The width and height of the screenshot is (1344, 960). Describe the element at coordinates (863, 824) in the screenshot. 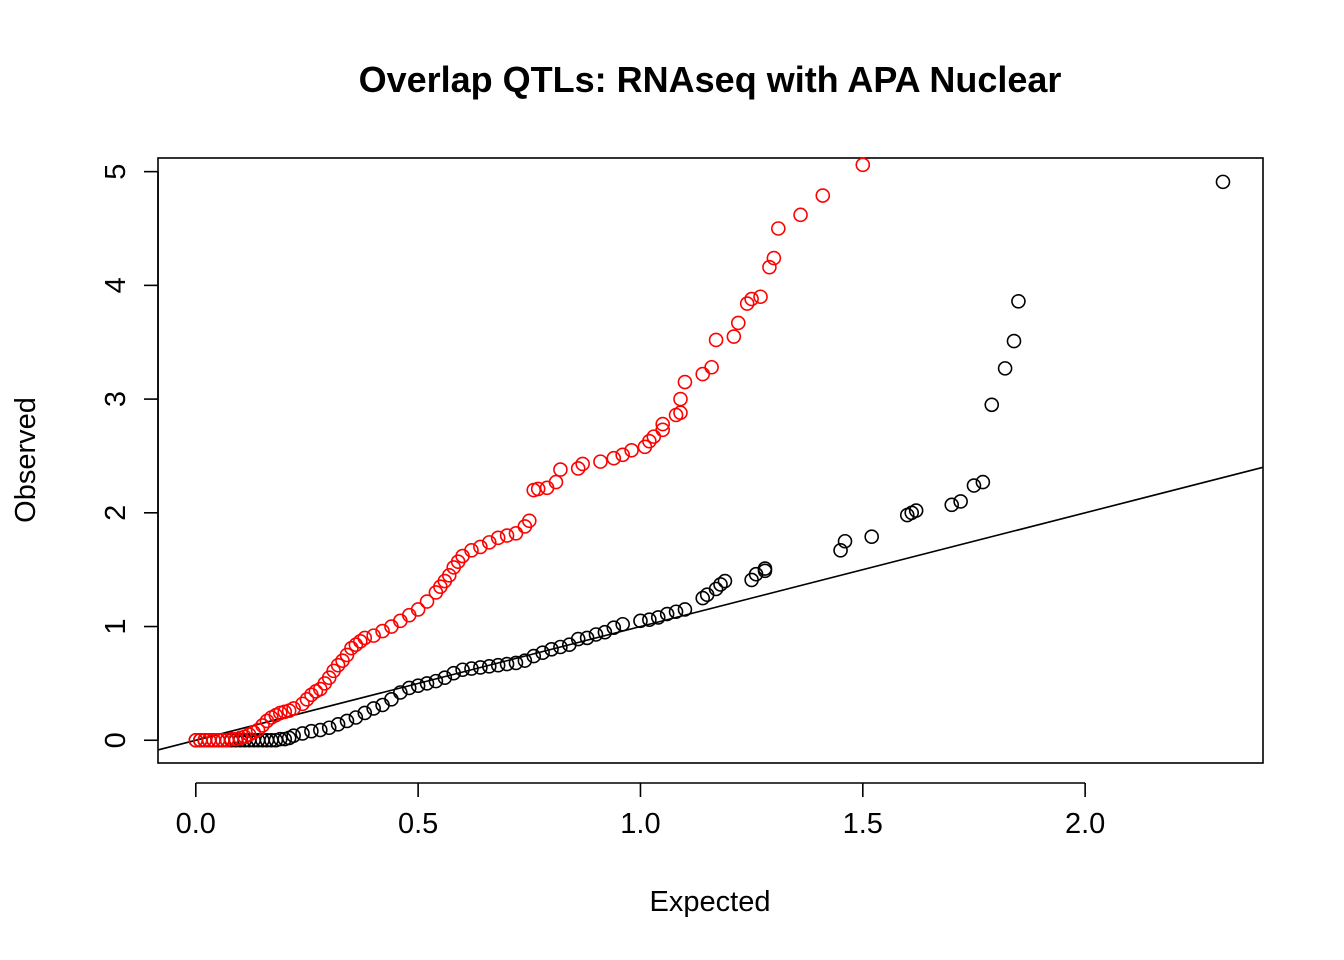

I see `x-tick-label: 1.5` at that location.